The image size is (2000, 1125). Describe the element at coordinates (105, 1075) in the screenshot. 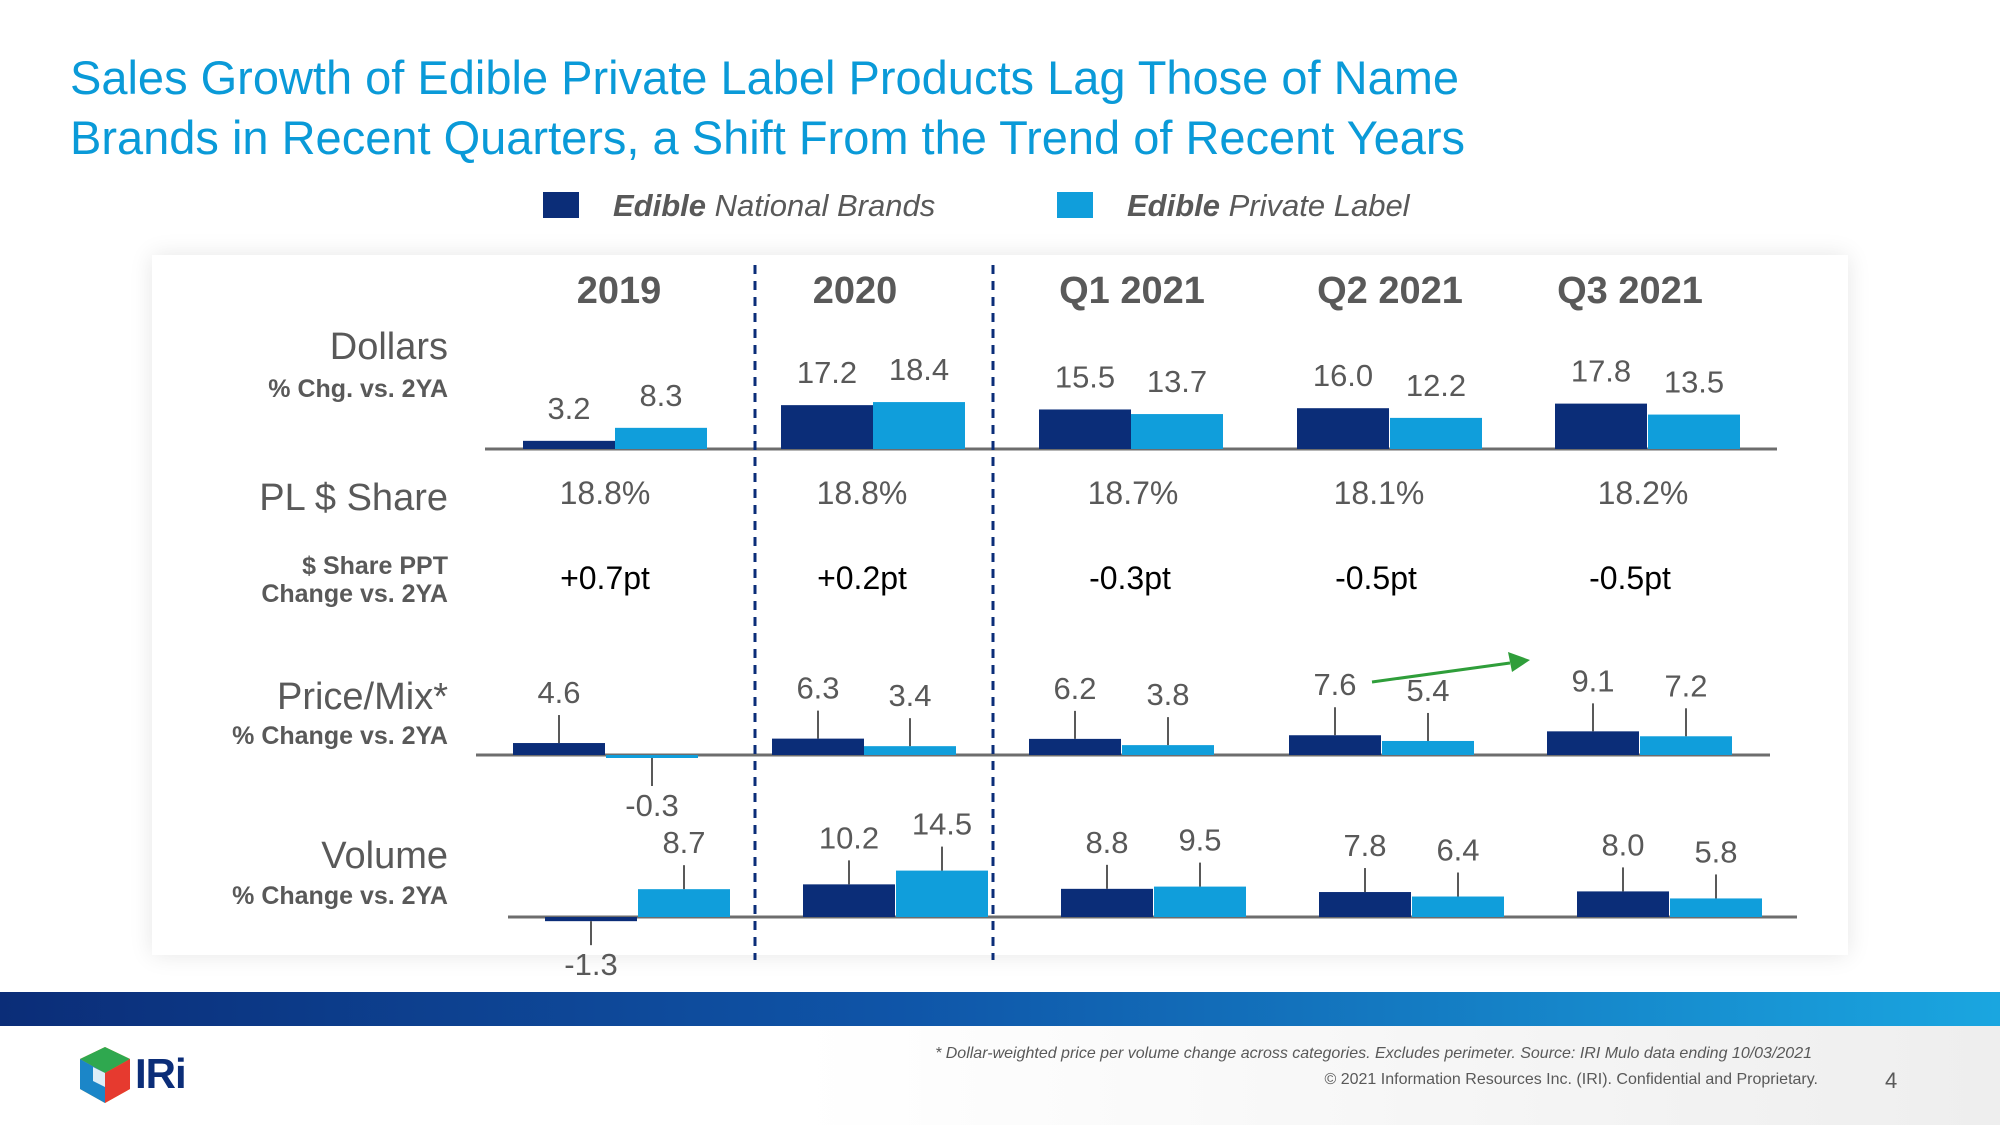

I see `iri-logo-icon` at that location.